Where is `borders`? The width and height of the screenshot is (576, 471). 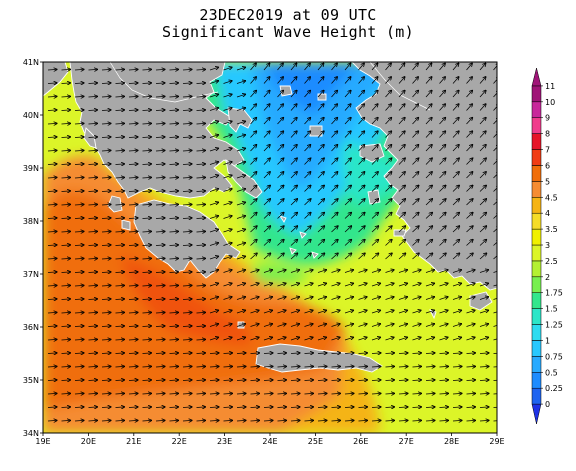
borders is located at coordinates (270, 86).